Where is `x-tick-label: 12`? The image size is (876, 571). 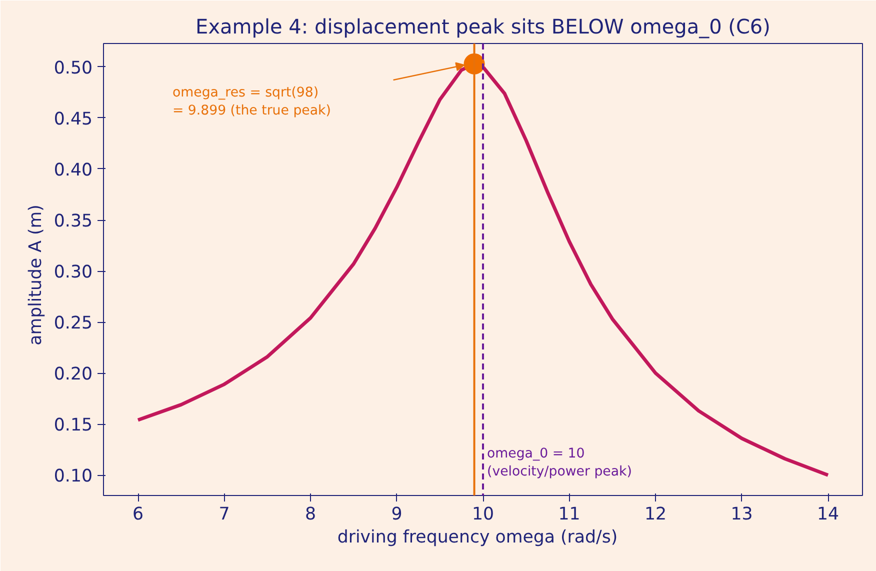 x-tick-label: 12 is located at coordinates (655, 514).